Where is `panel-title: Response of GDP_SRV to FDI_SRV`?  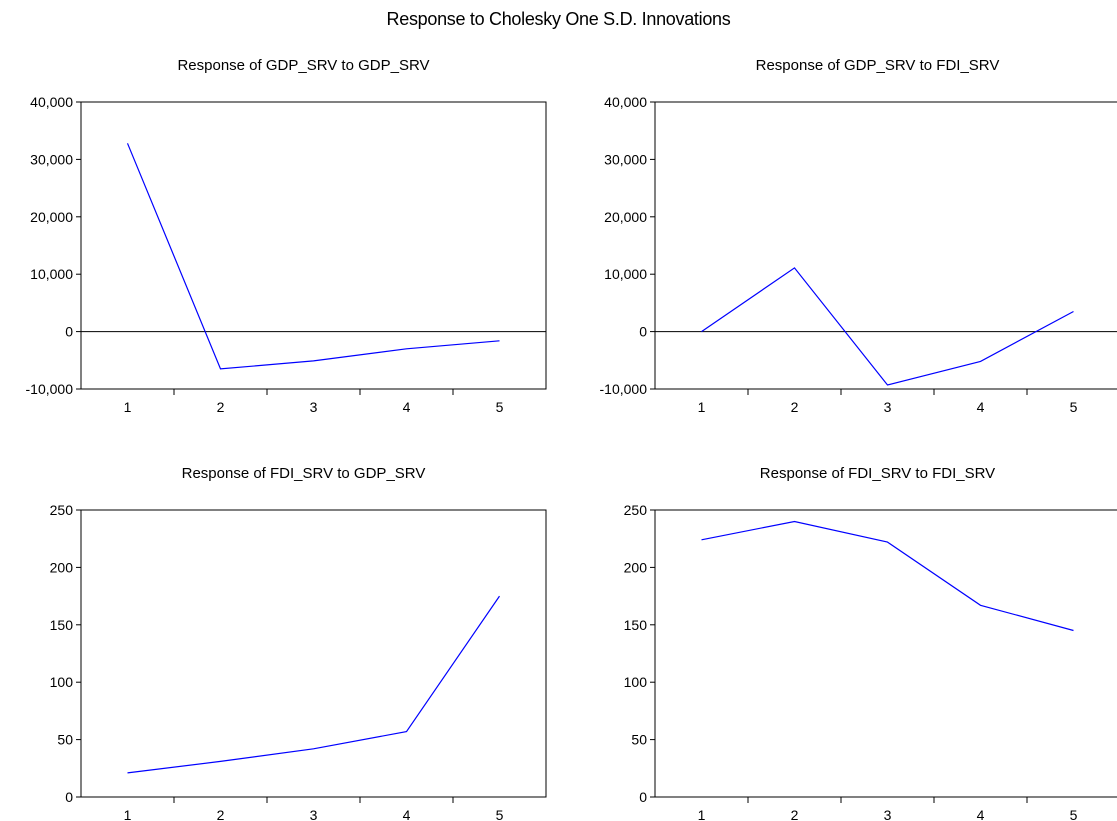
panel-title: Response of GDP_SRV to FDI_SRV is located at coordinates (878, 65).